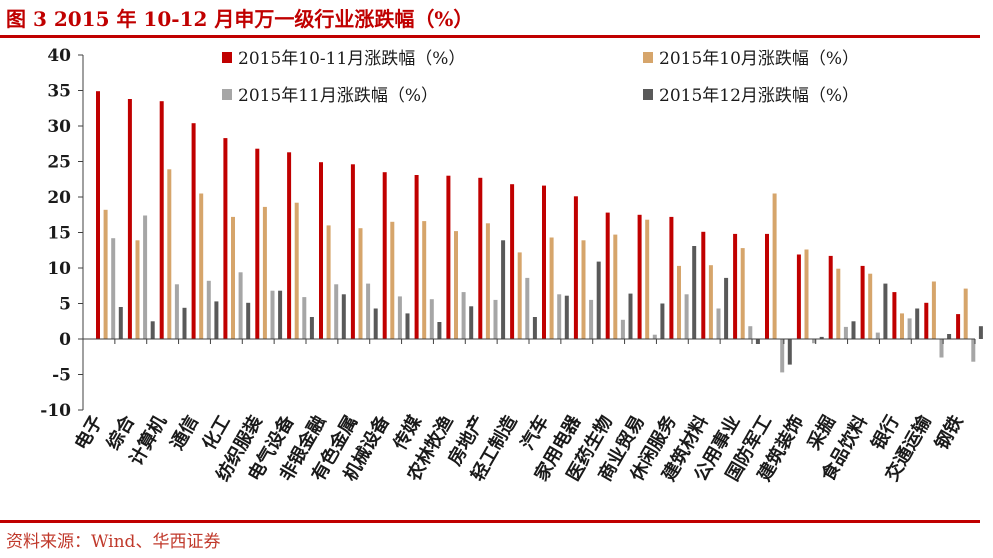 This screenshot has width=993, height=558. What do you see at coordinates (55, 411) in the screenshot?
I see `y-tick-label: -10` at bounding box center [55, 411].